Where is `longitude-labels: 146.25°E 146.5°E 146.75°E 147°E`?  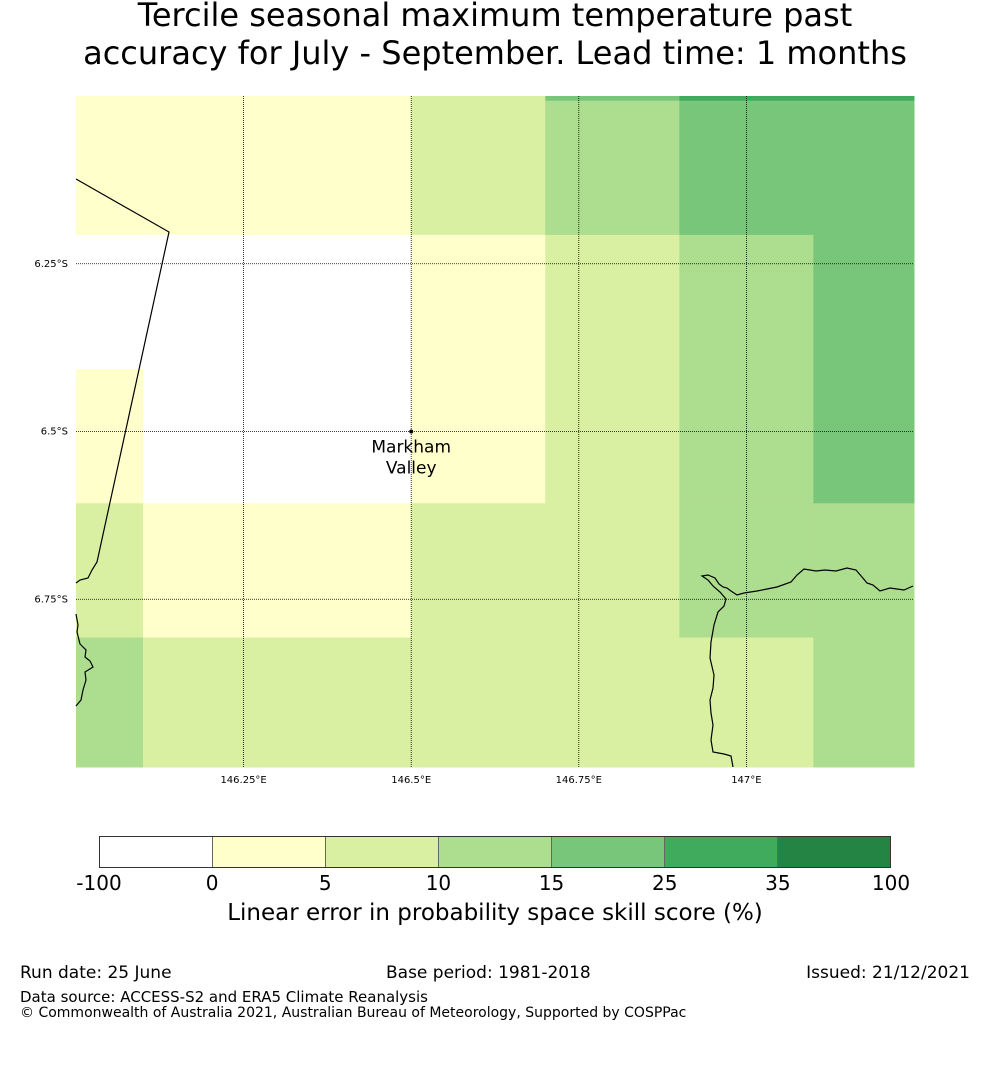 longitude-labels: 146.25°E 146.5°E 146.75°E 147°E is located at coordinates (490, 780).